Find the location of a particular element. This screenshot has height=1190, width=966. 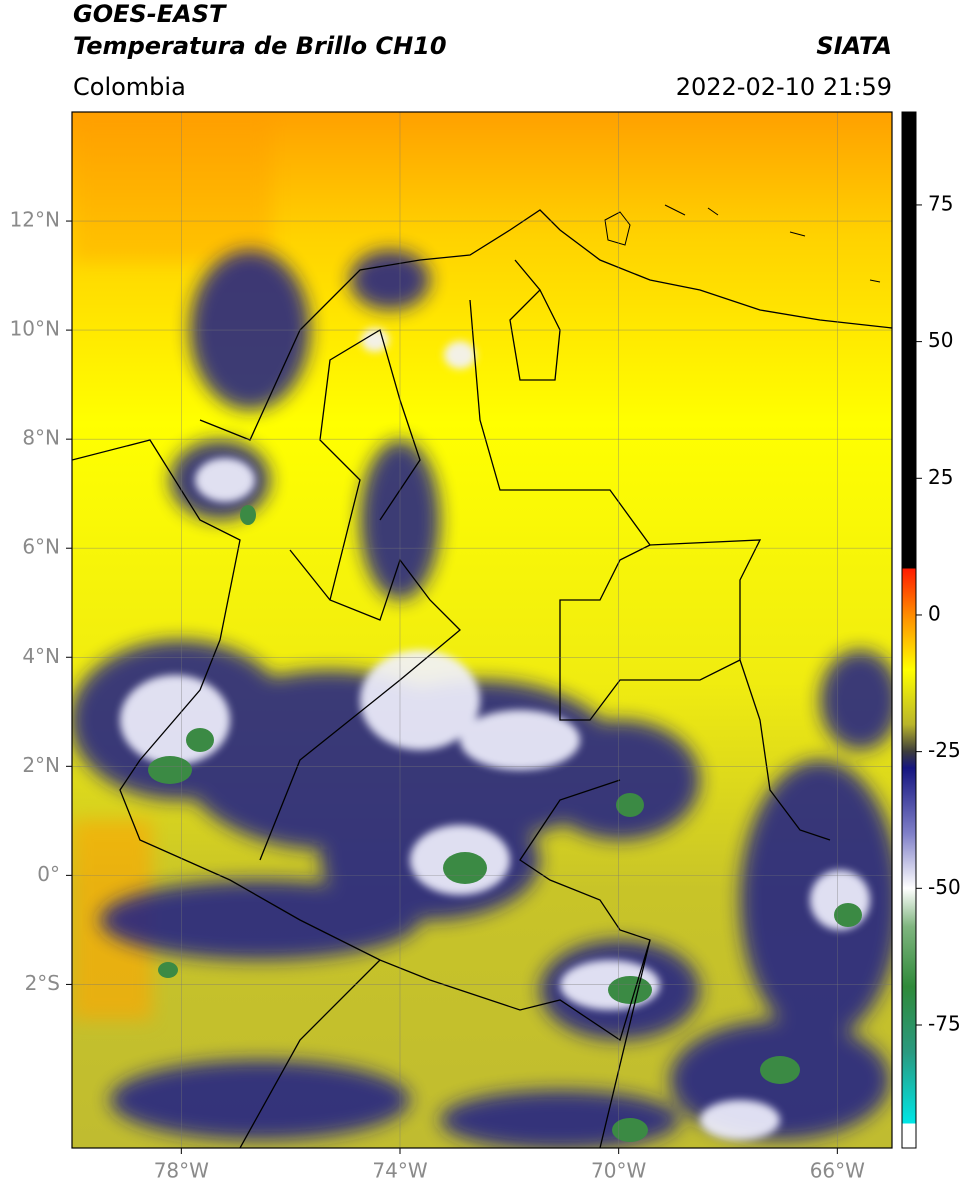

x-tick-label: 66°W is located at coordinates (837, 1171).